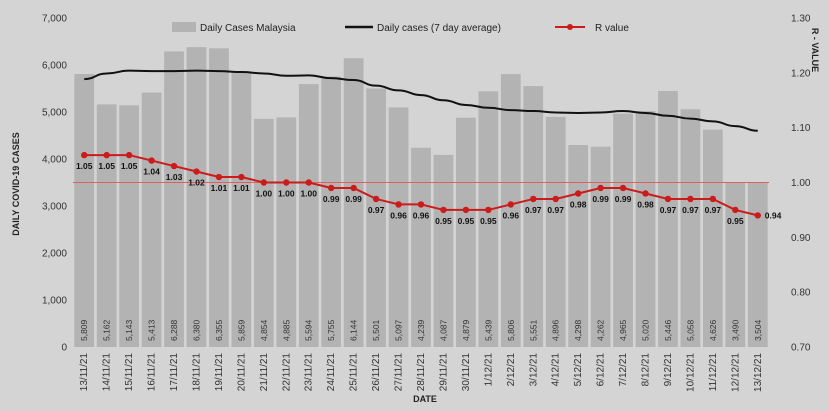  I want to click on x-tick-label: 25/11/21, so click(354, 372).